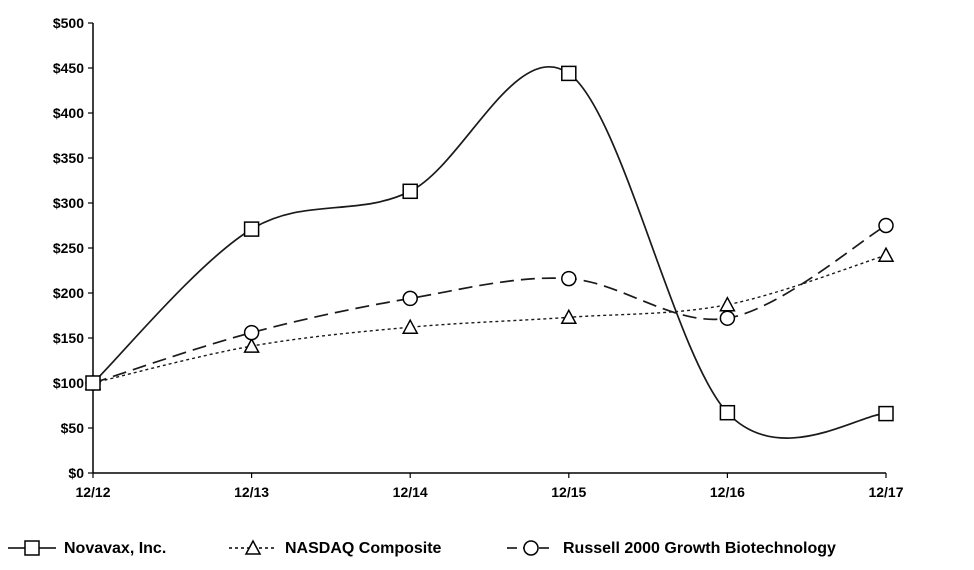 The height and width of the screenshot is (570, 974). Describe the element at coordinates (68, 68) in the screenshot. I see `y-tick-label: $450` at that location.